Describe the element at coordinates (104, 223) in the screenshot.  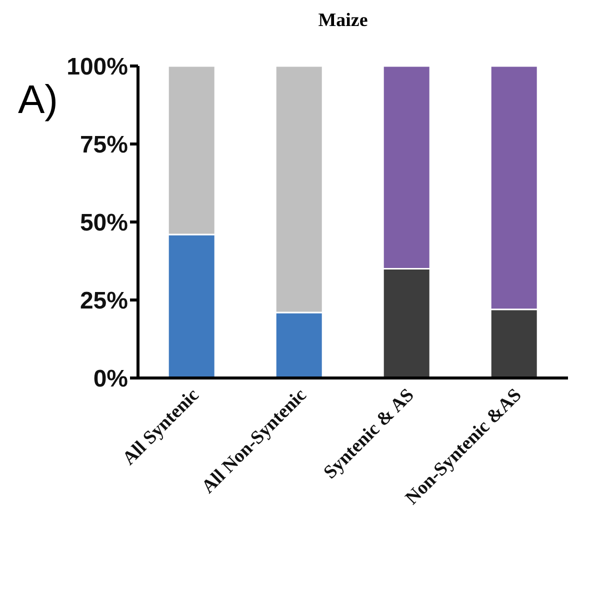
I see `y-tick-label: 50%` at that location.